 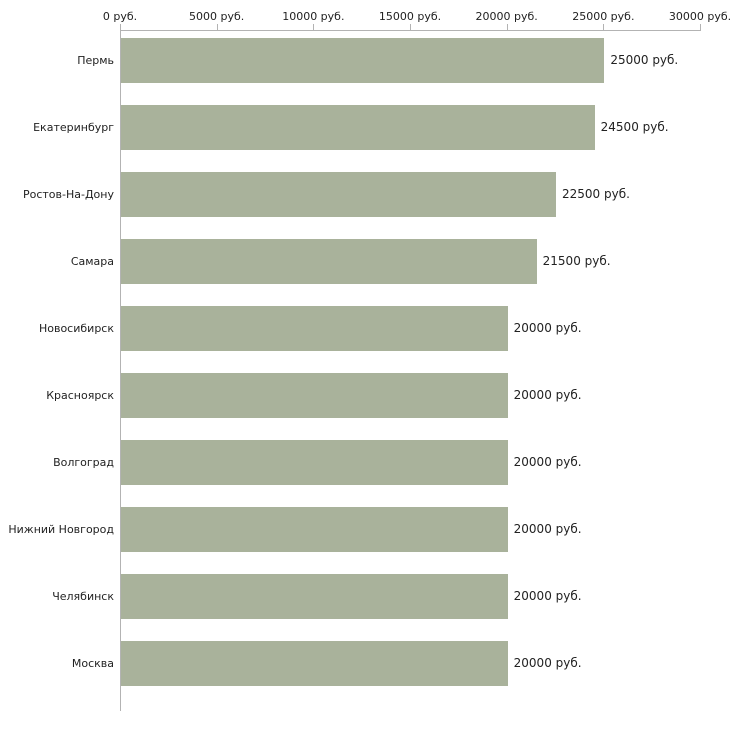 What do you see at coordinates (506, 16) in the screenshot?
I see `x-tick-label: 20000 руб.` at bounding box center [506, 16].